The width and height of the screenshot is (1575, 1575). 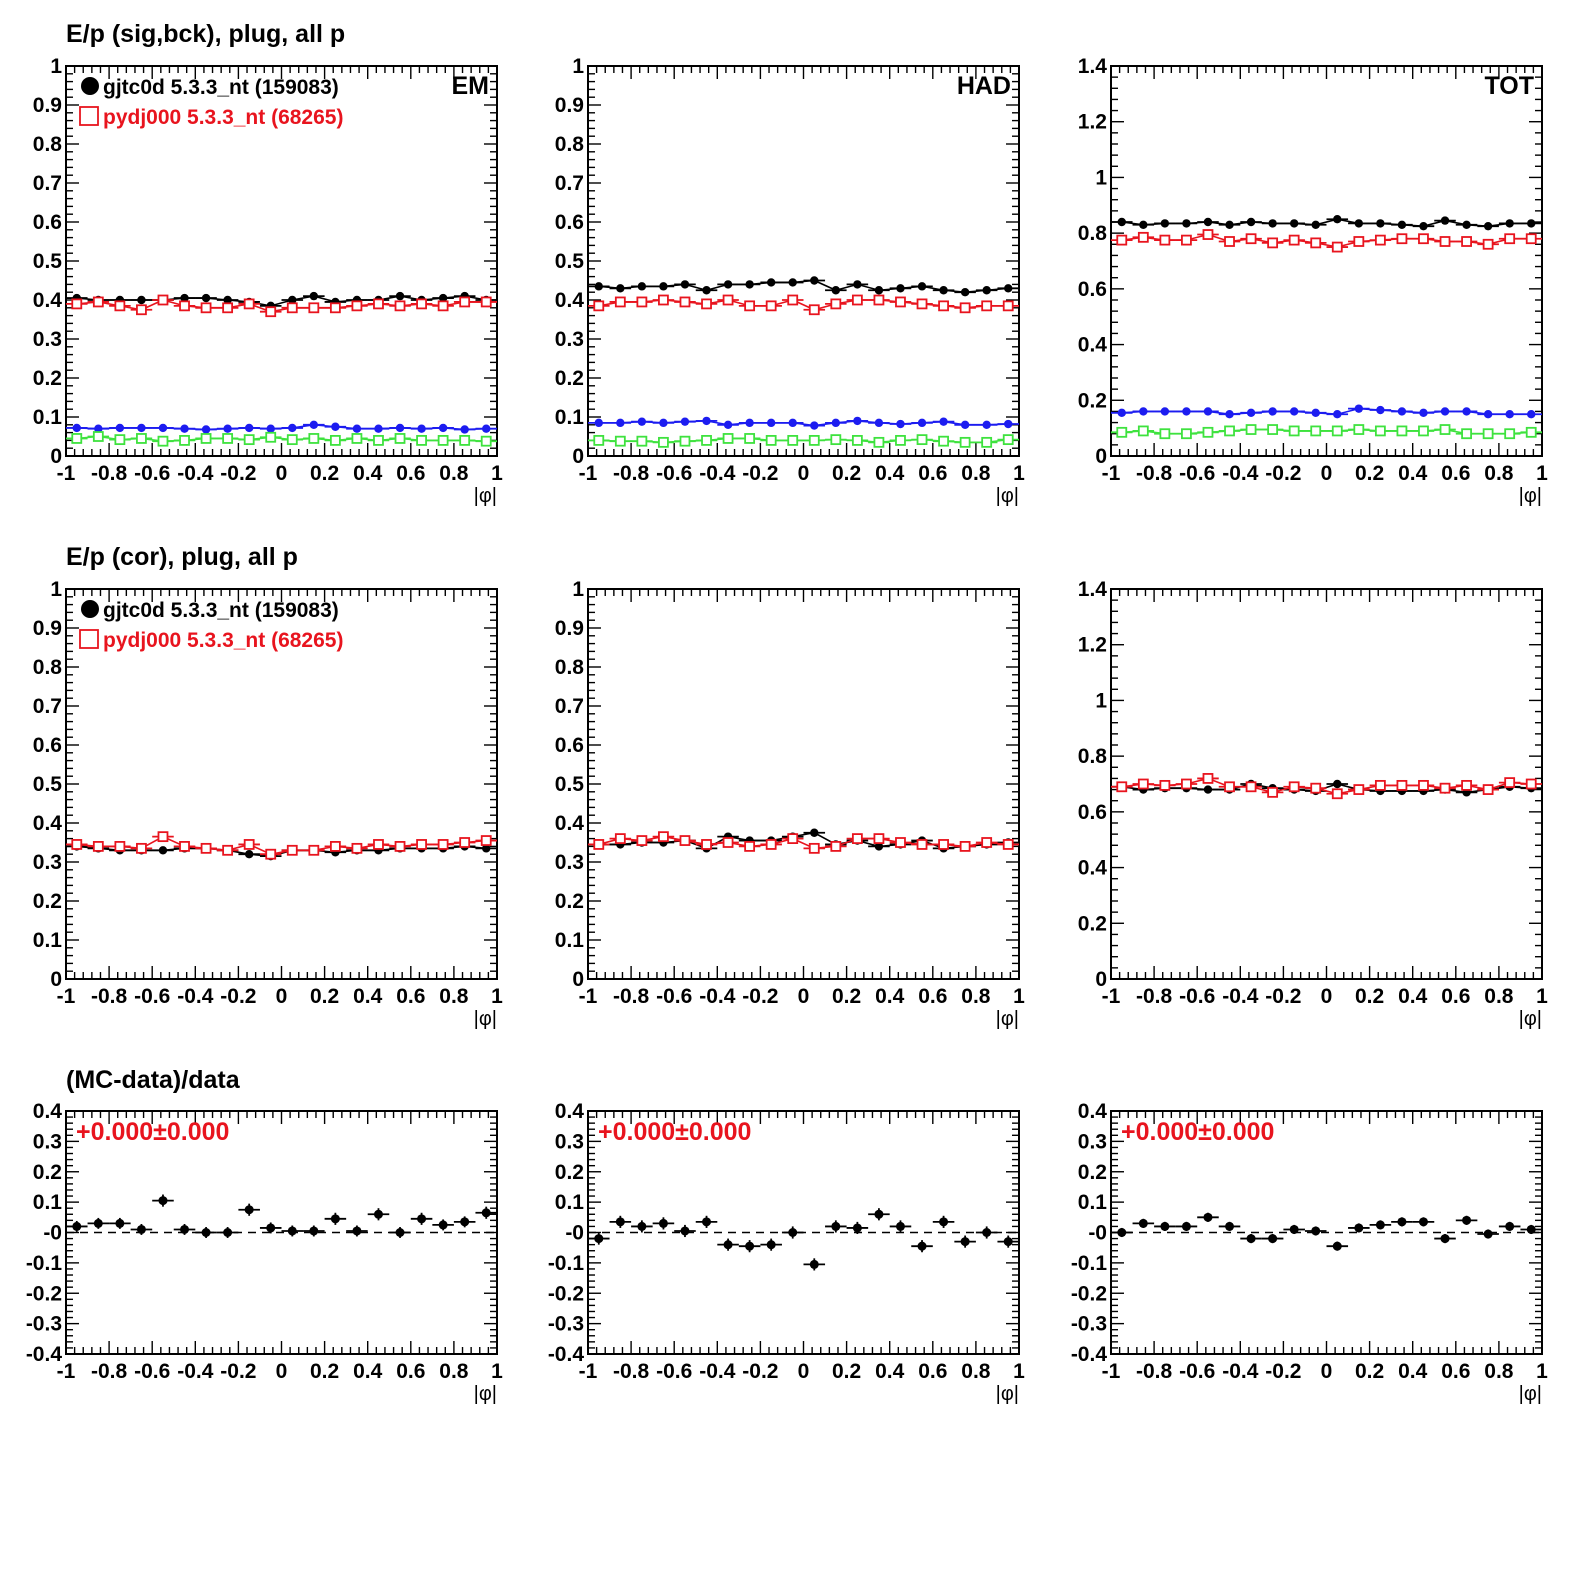 I want to click on y-tick-label: 0.8, so click(x=1093, y=233).